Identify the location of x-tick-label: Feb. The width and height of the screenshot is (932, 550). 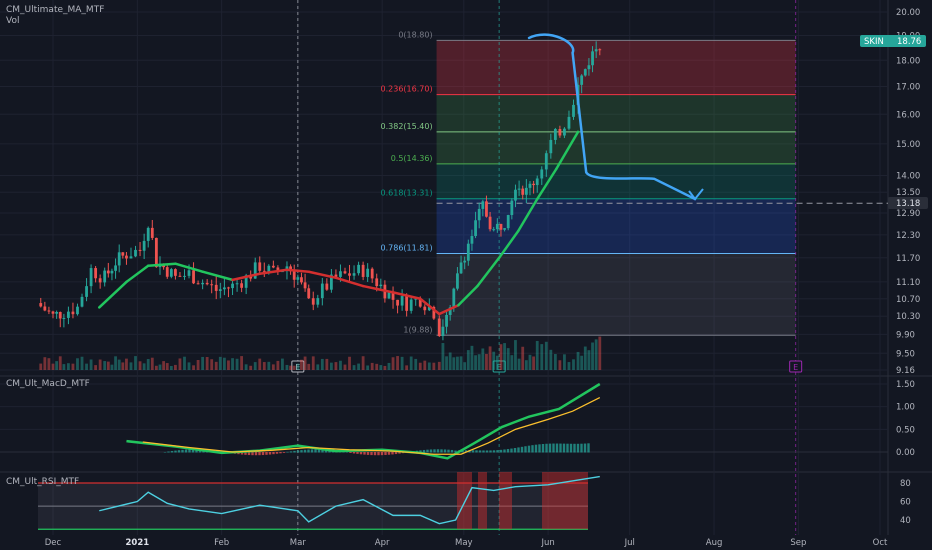
(221, 543).